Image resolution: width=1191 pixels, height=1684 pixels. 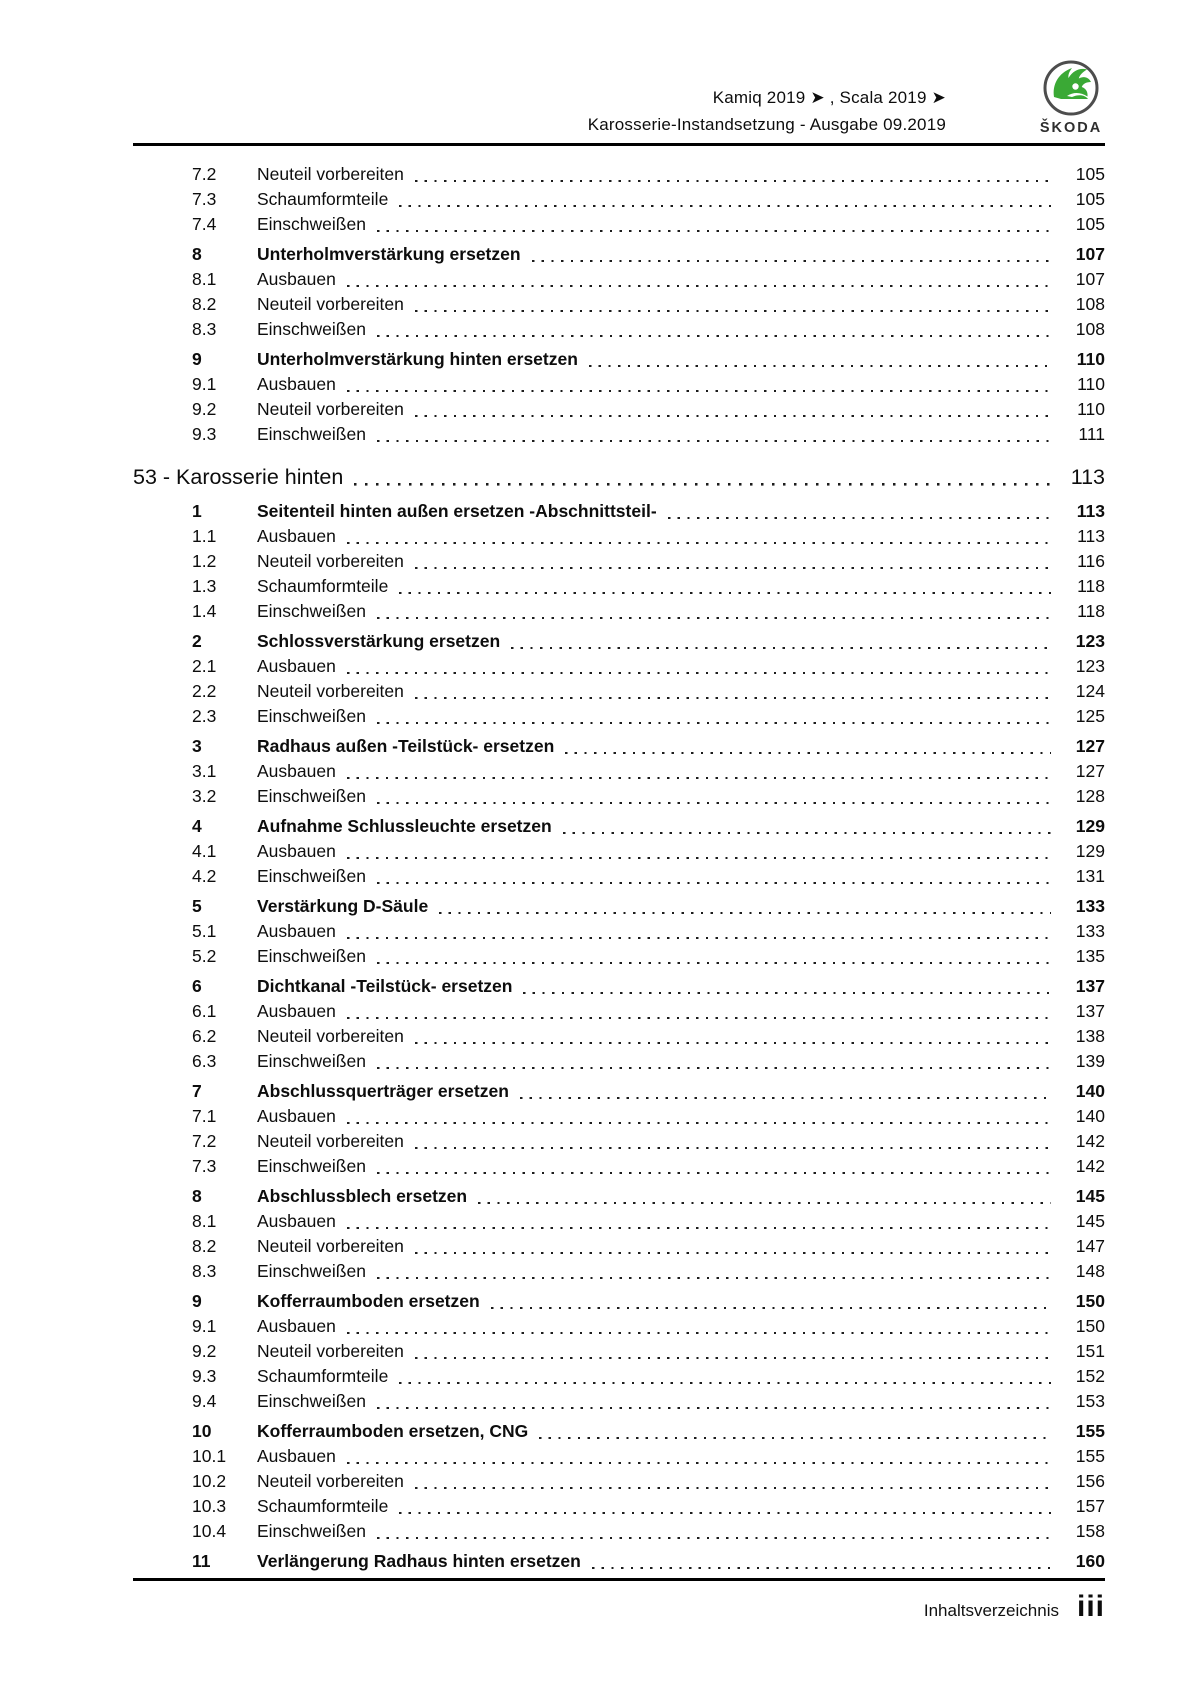 What do you see at coordinates (204, 304) in the screenshot?
I see `toc-entry-number: 8.2` at bounding box center [204, 304].